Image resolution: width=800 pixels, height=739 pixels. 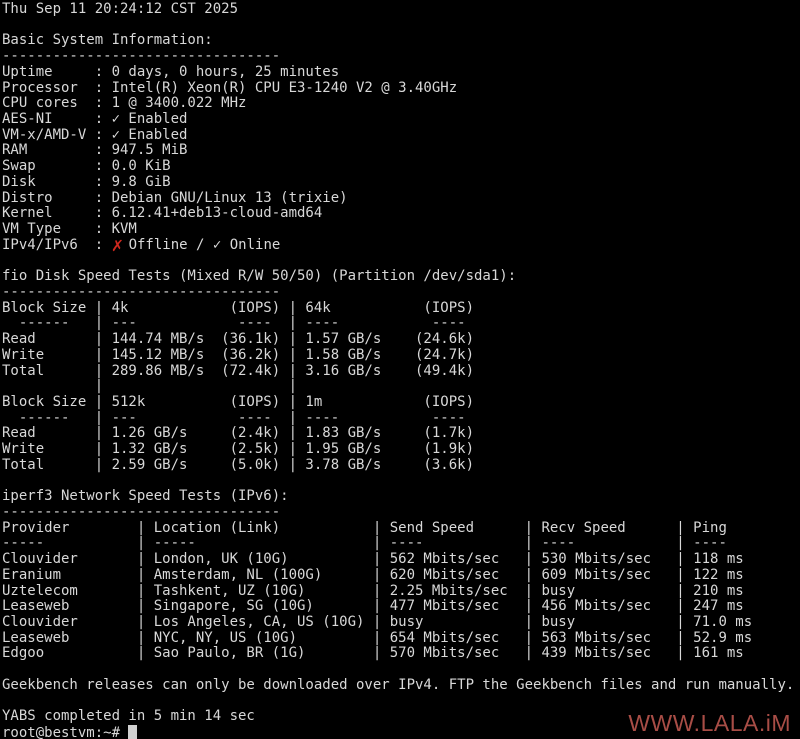 I want to click on ipv4-ipv6-status: Offline / ✓ Online, so click(x=204, y=244).